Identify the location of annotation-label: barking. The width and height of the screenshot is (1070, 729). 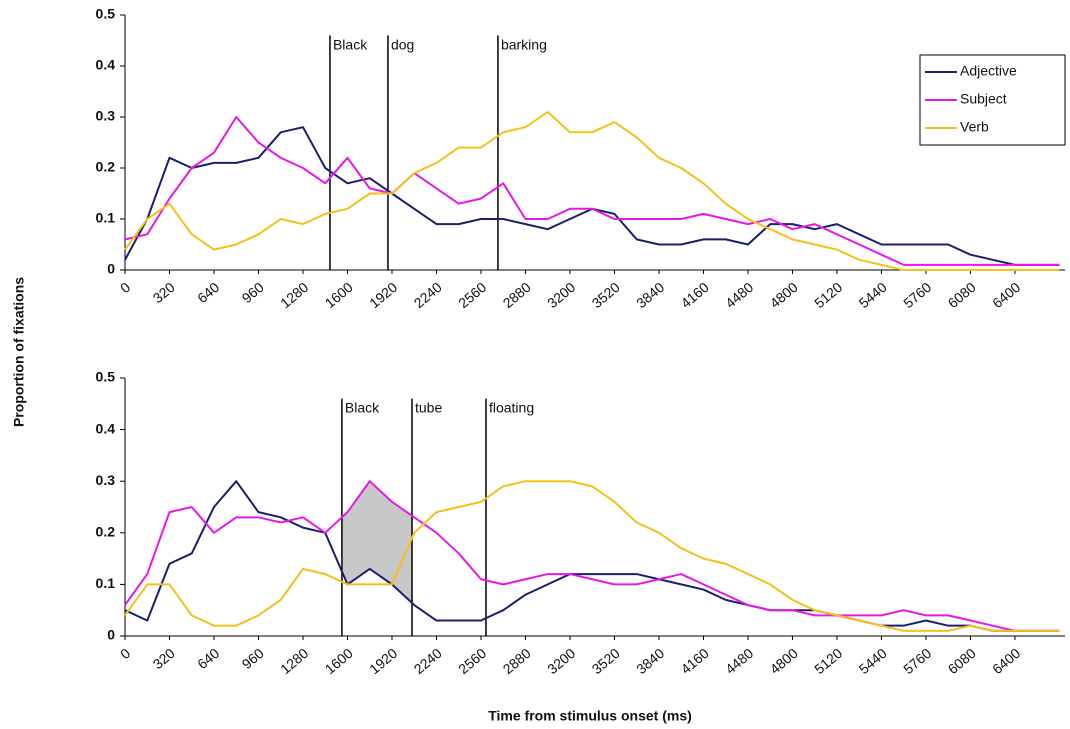
(524, 44).